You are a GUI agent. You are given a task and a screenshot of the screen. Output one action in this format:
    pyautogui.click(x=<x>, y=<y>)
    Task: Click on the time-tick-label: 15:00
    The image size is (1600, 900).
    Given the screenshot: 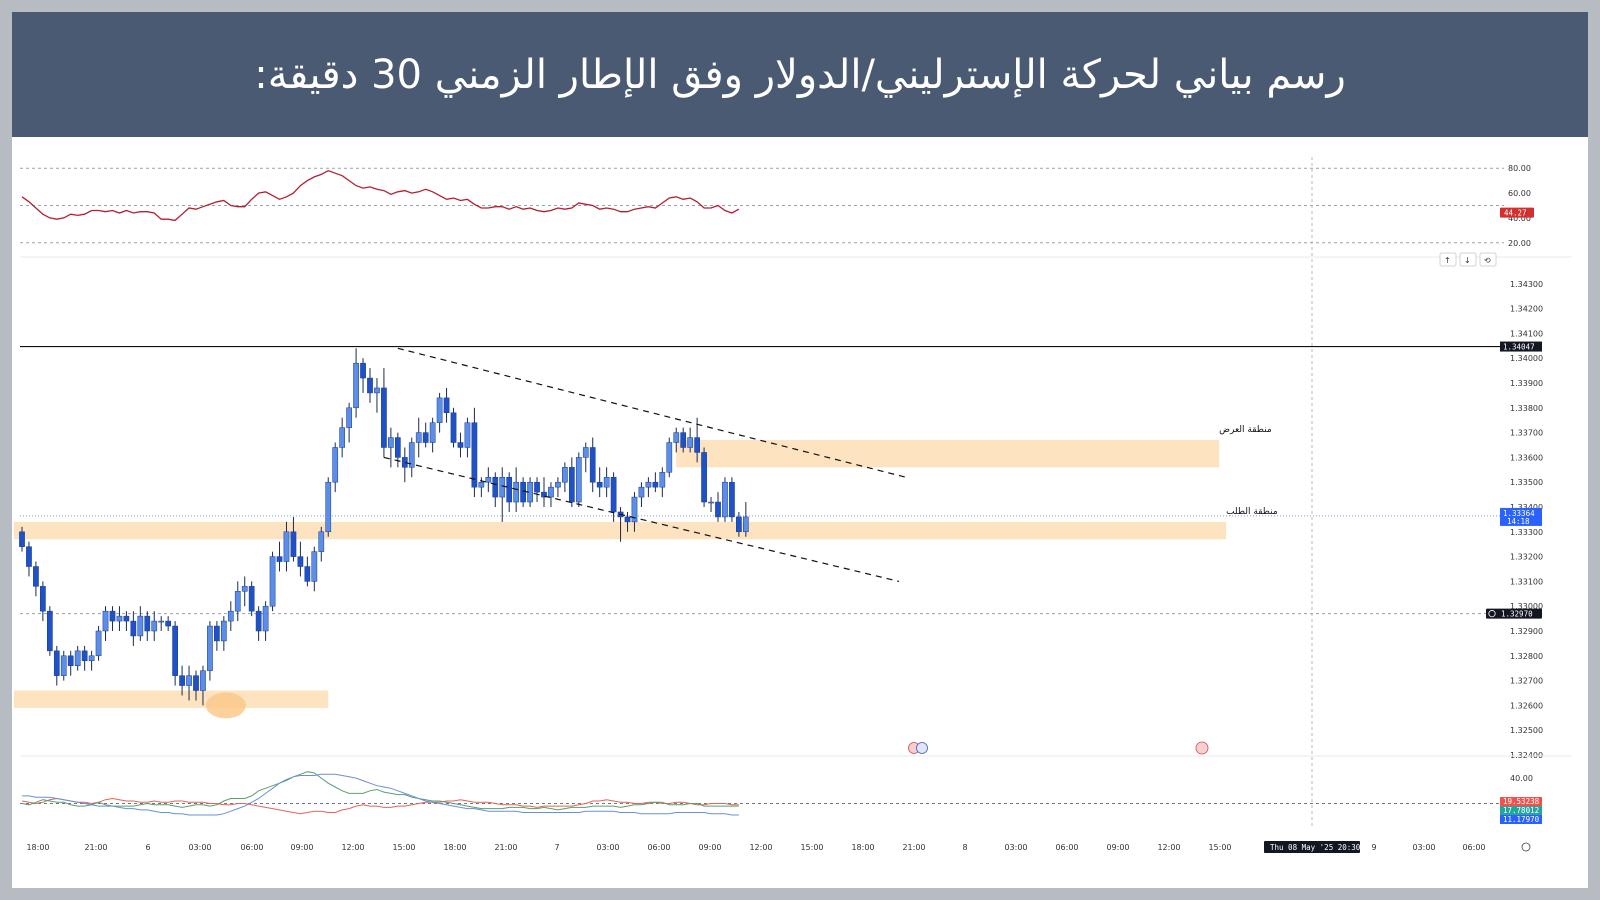 What is the action you would take?
    pyautogui.click(x=403, y=847)
    